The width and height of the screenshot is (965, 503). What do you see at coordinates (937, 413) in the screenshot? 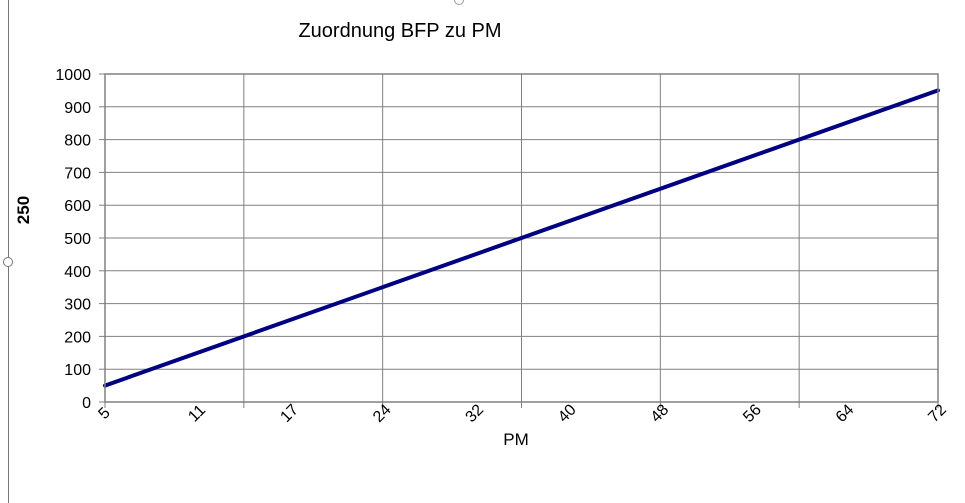
I see `x-tick-label: 72` at bounding box center [937, 413].